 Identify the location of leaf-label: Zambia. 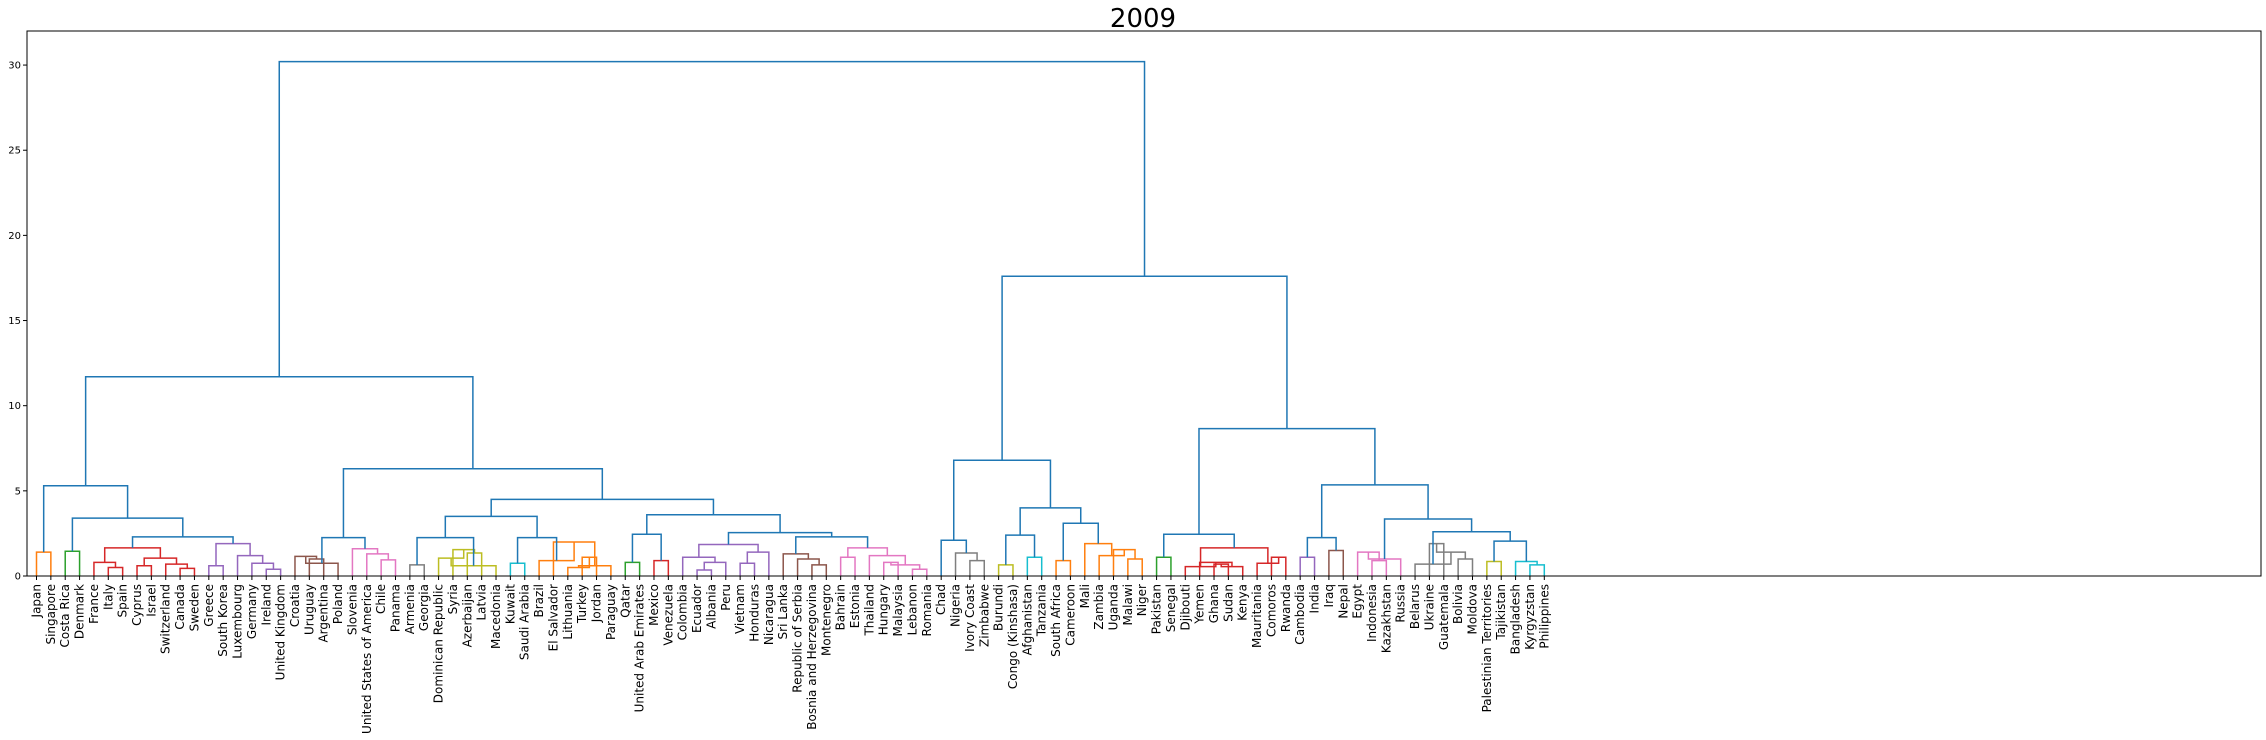
(1099, 607).